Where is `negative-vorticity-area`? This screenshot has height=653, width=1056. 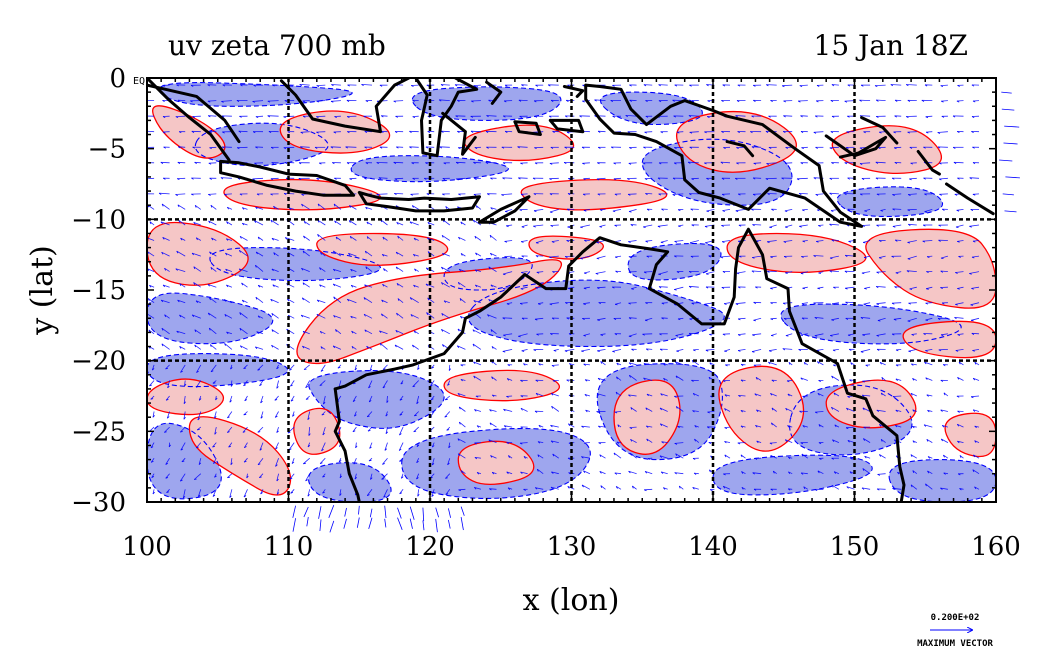
negative-vorticity-area is located at coordinates (596, 313).